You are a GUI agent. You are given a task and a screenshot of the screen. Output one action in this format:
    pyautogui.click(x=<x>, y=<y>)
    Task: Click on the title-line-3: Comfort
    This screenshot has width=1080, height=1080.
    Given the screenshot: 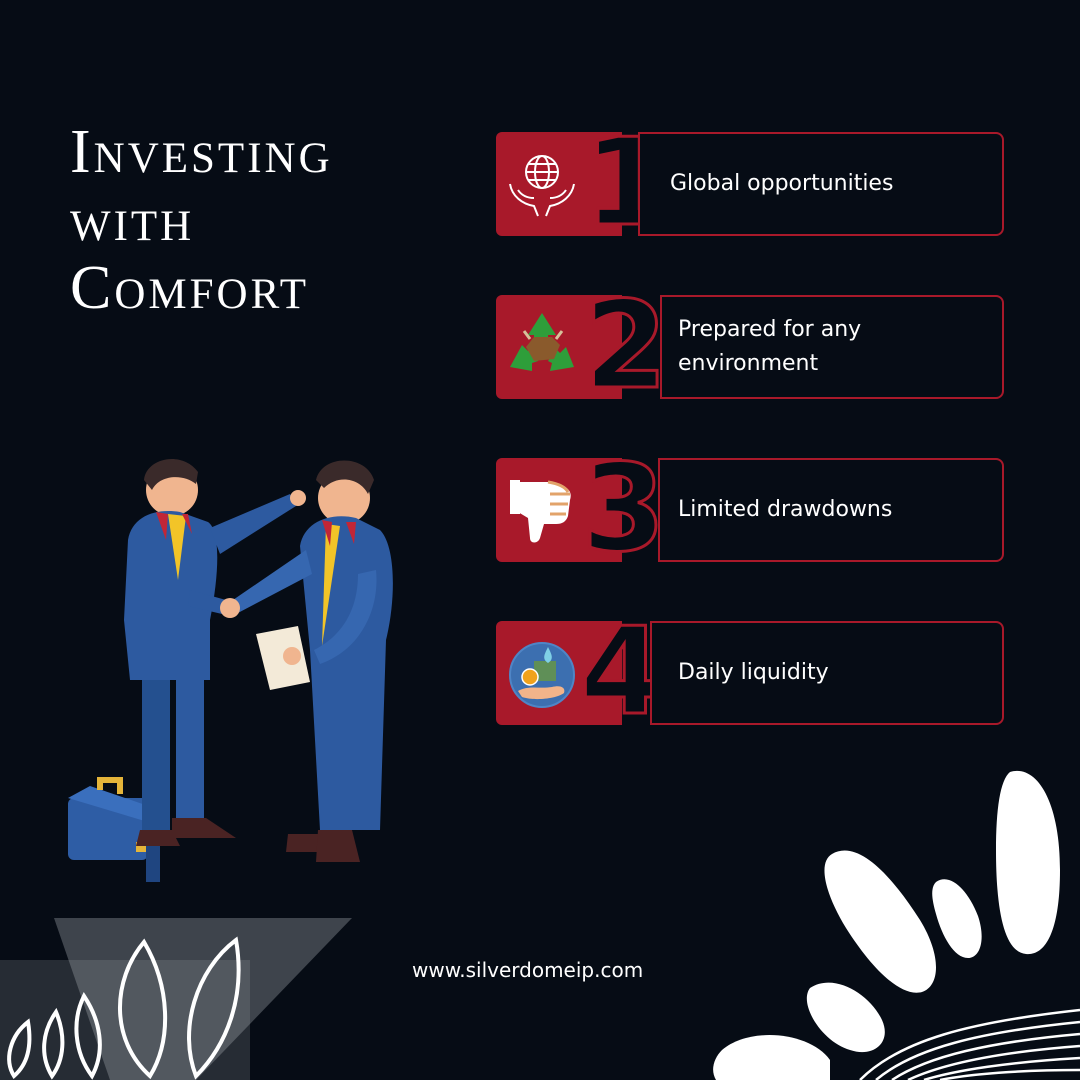 What is the action you would take?
    pyautogui.click(x=189, y=288)
    